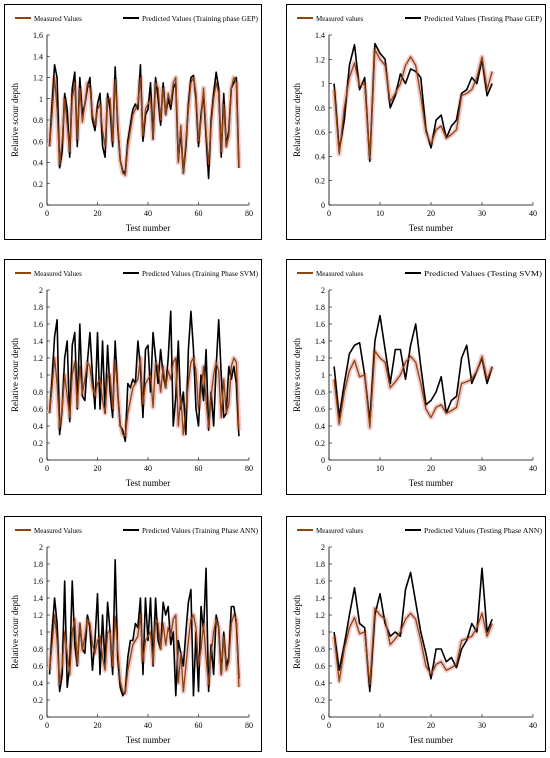 The width and height of the screenshot is (550, 758). What do you see at coordinates (329, 725) in the screenshot?
I see `chart-5-xtick-label: 0` at bounding box center [329, 725].